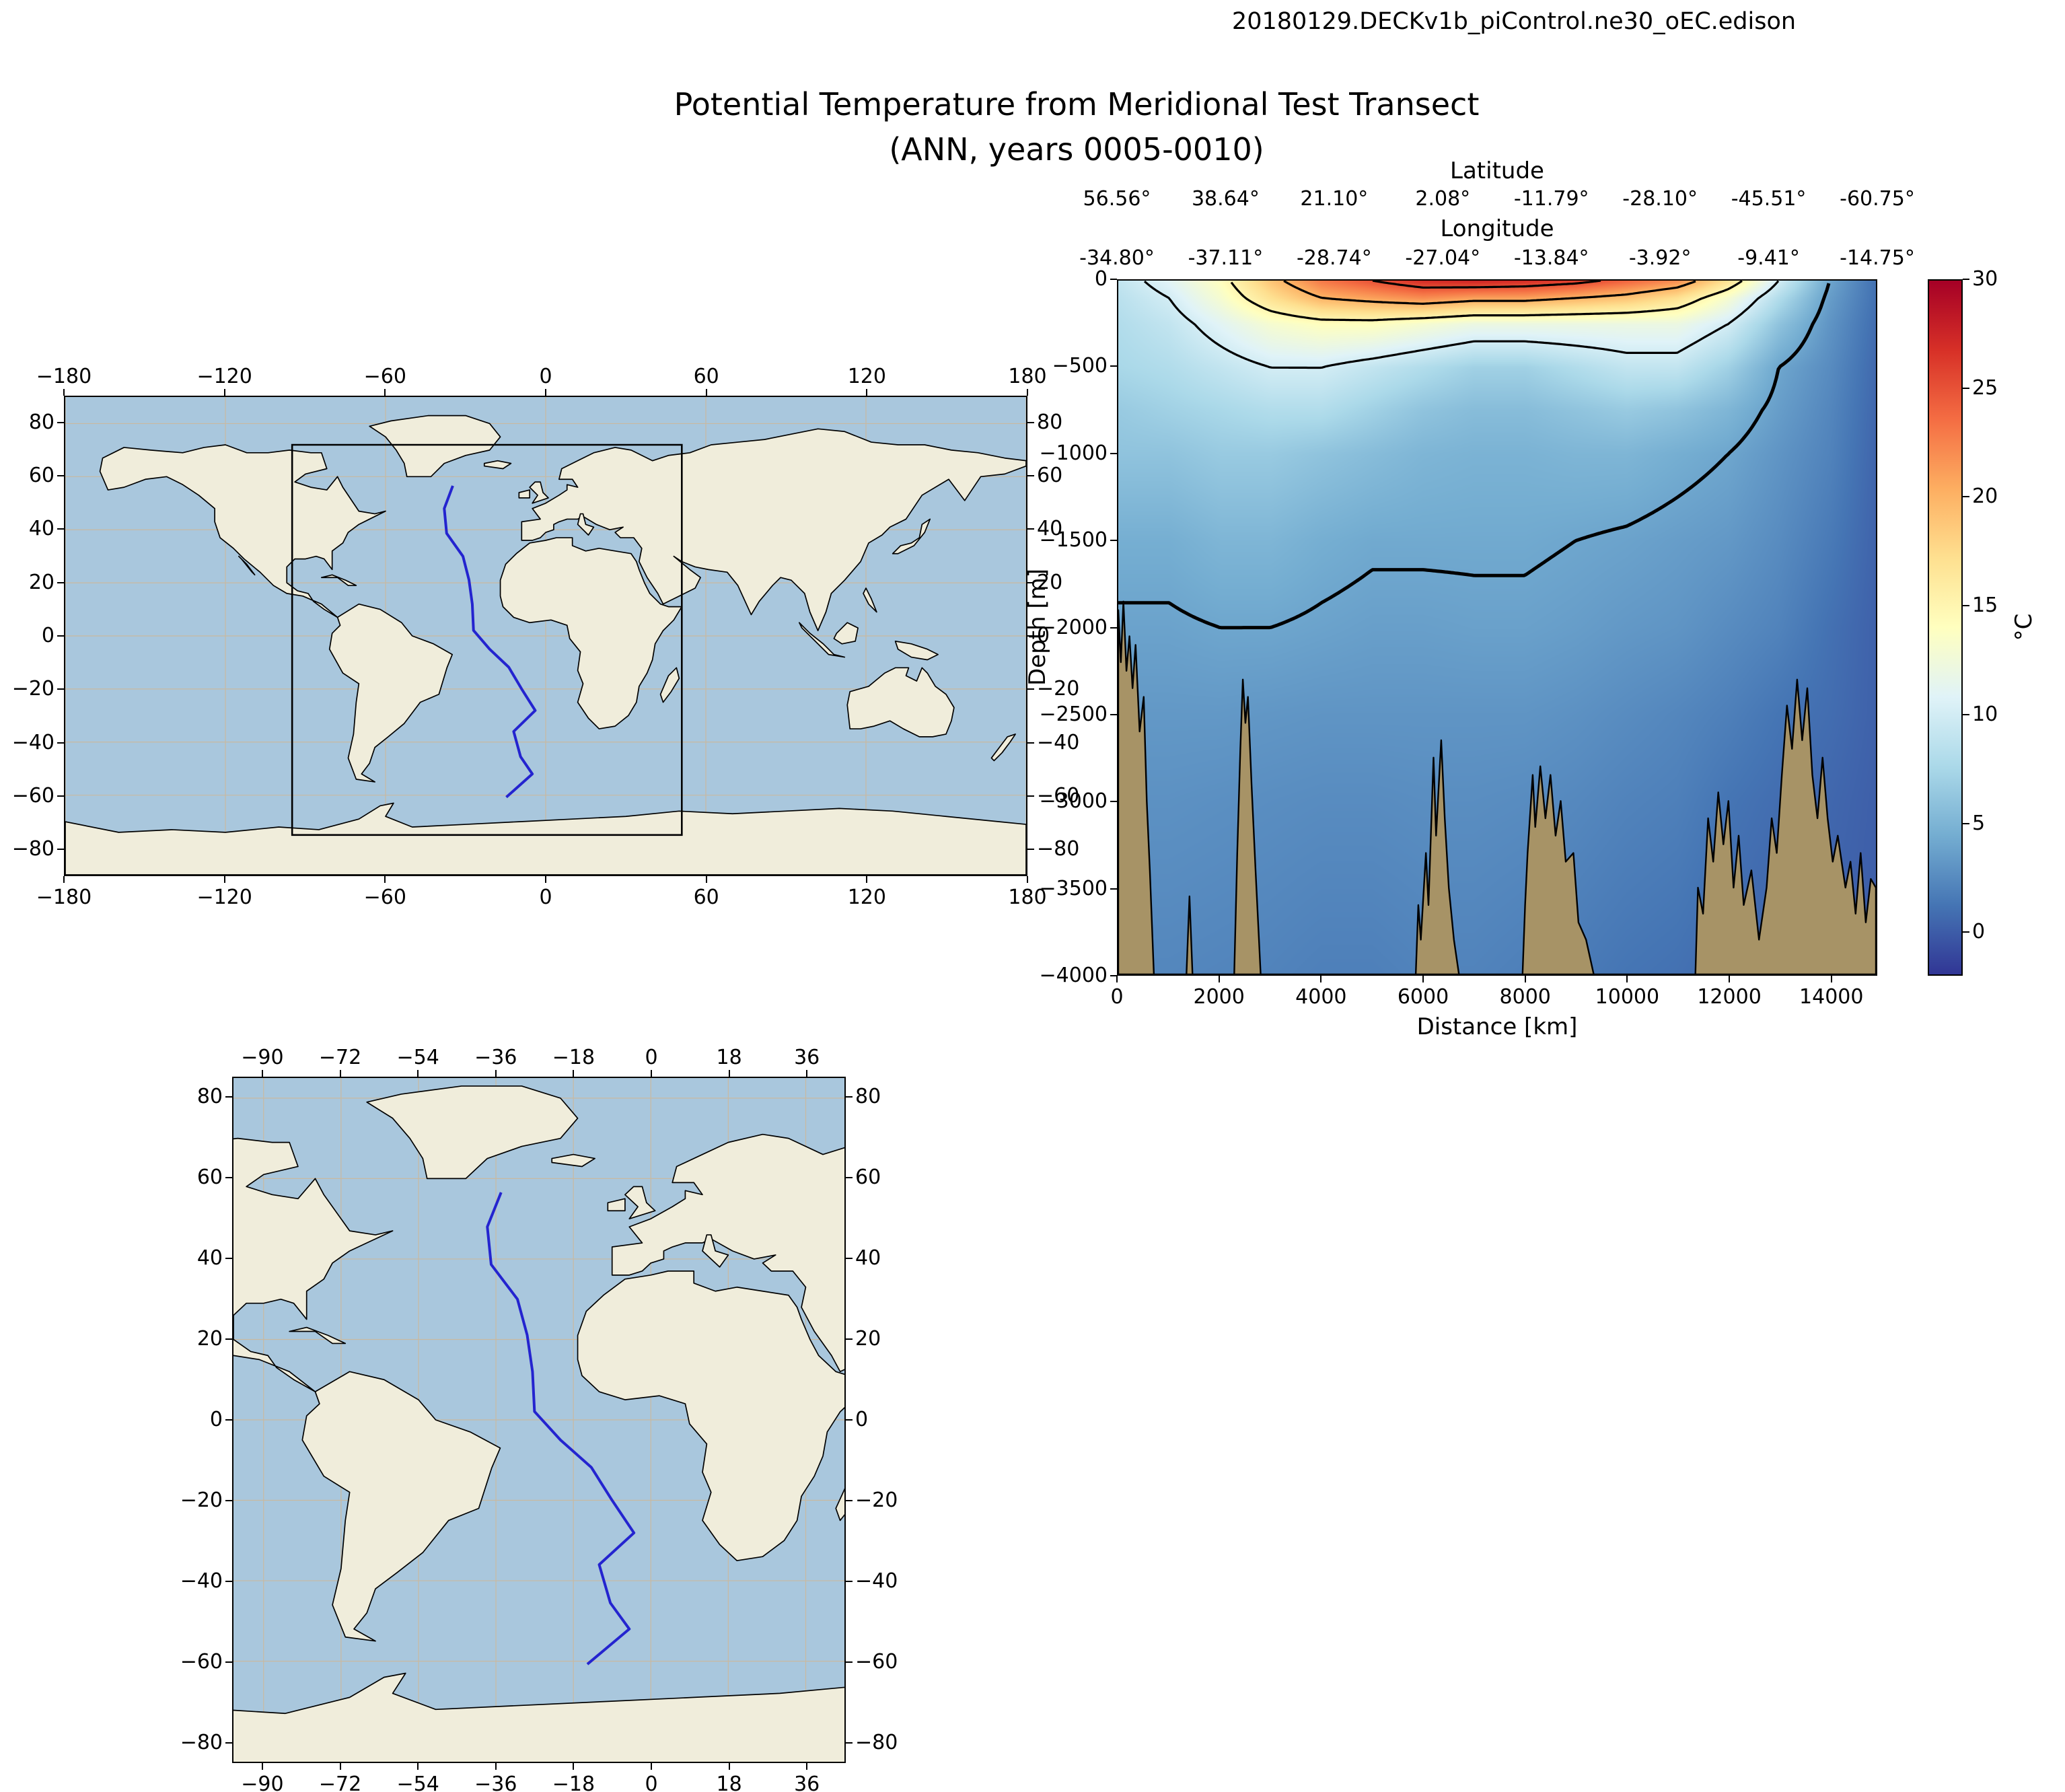 This screenshot has height=1792, width=2065. Describe the element at coordinates (1985, 279) in the screenshot. I see `tick-label: 30` at that location.